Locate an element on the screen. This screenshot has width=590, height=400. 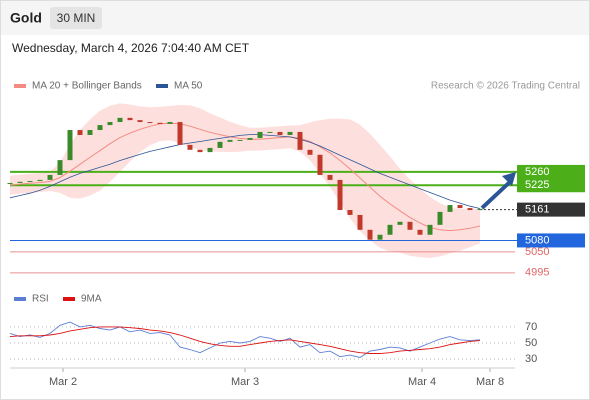
timeframe-box is located at coordinates (76, 18).